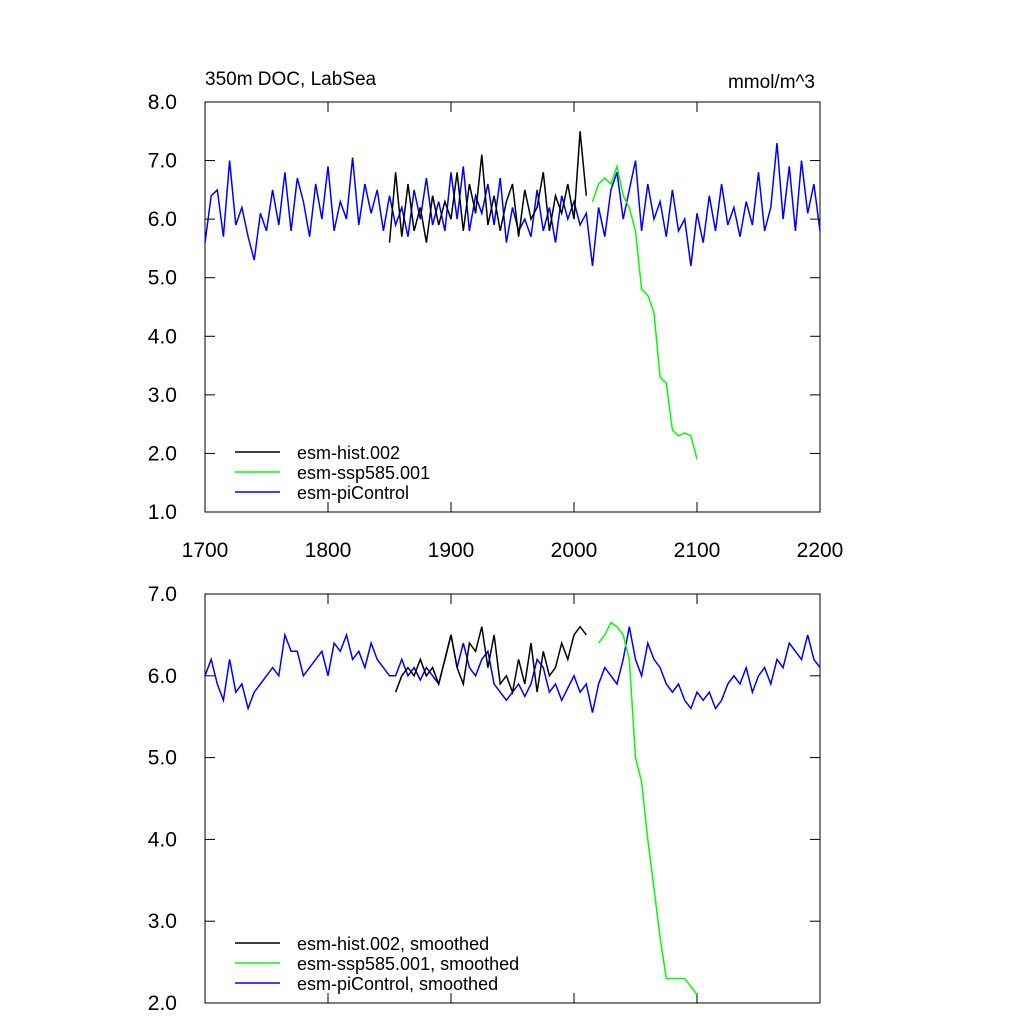 This screenshot has width=1024, height=1029. Describe the element at coordinates (205, 550) in the screenshot. I see `x-tick-label: 1700` at that location.